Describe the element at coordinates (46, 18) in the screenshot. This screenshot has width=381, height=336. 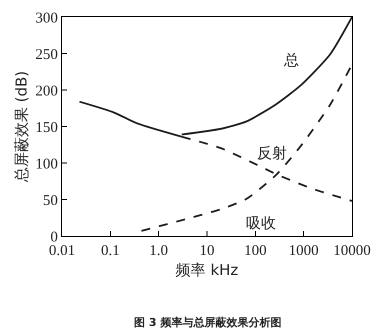
I see `y-tick-label: 300` at that location.